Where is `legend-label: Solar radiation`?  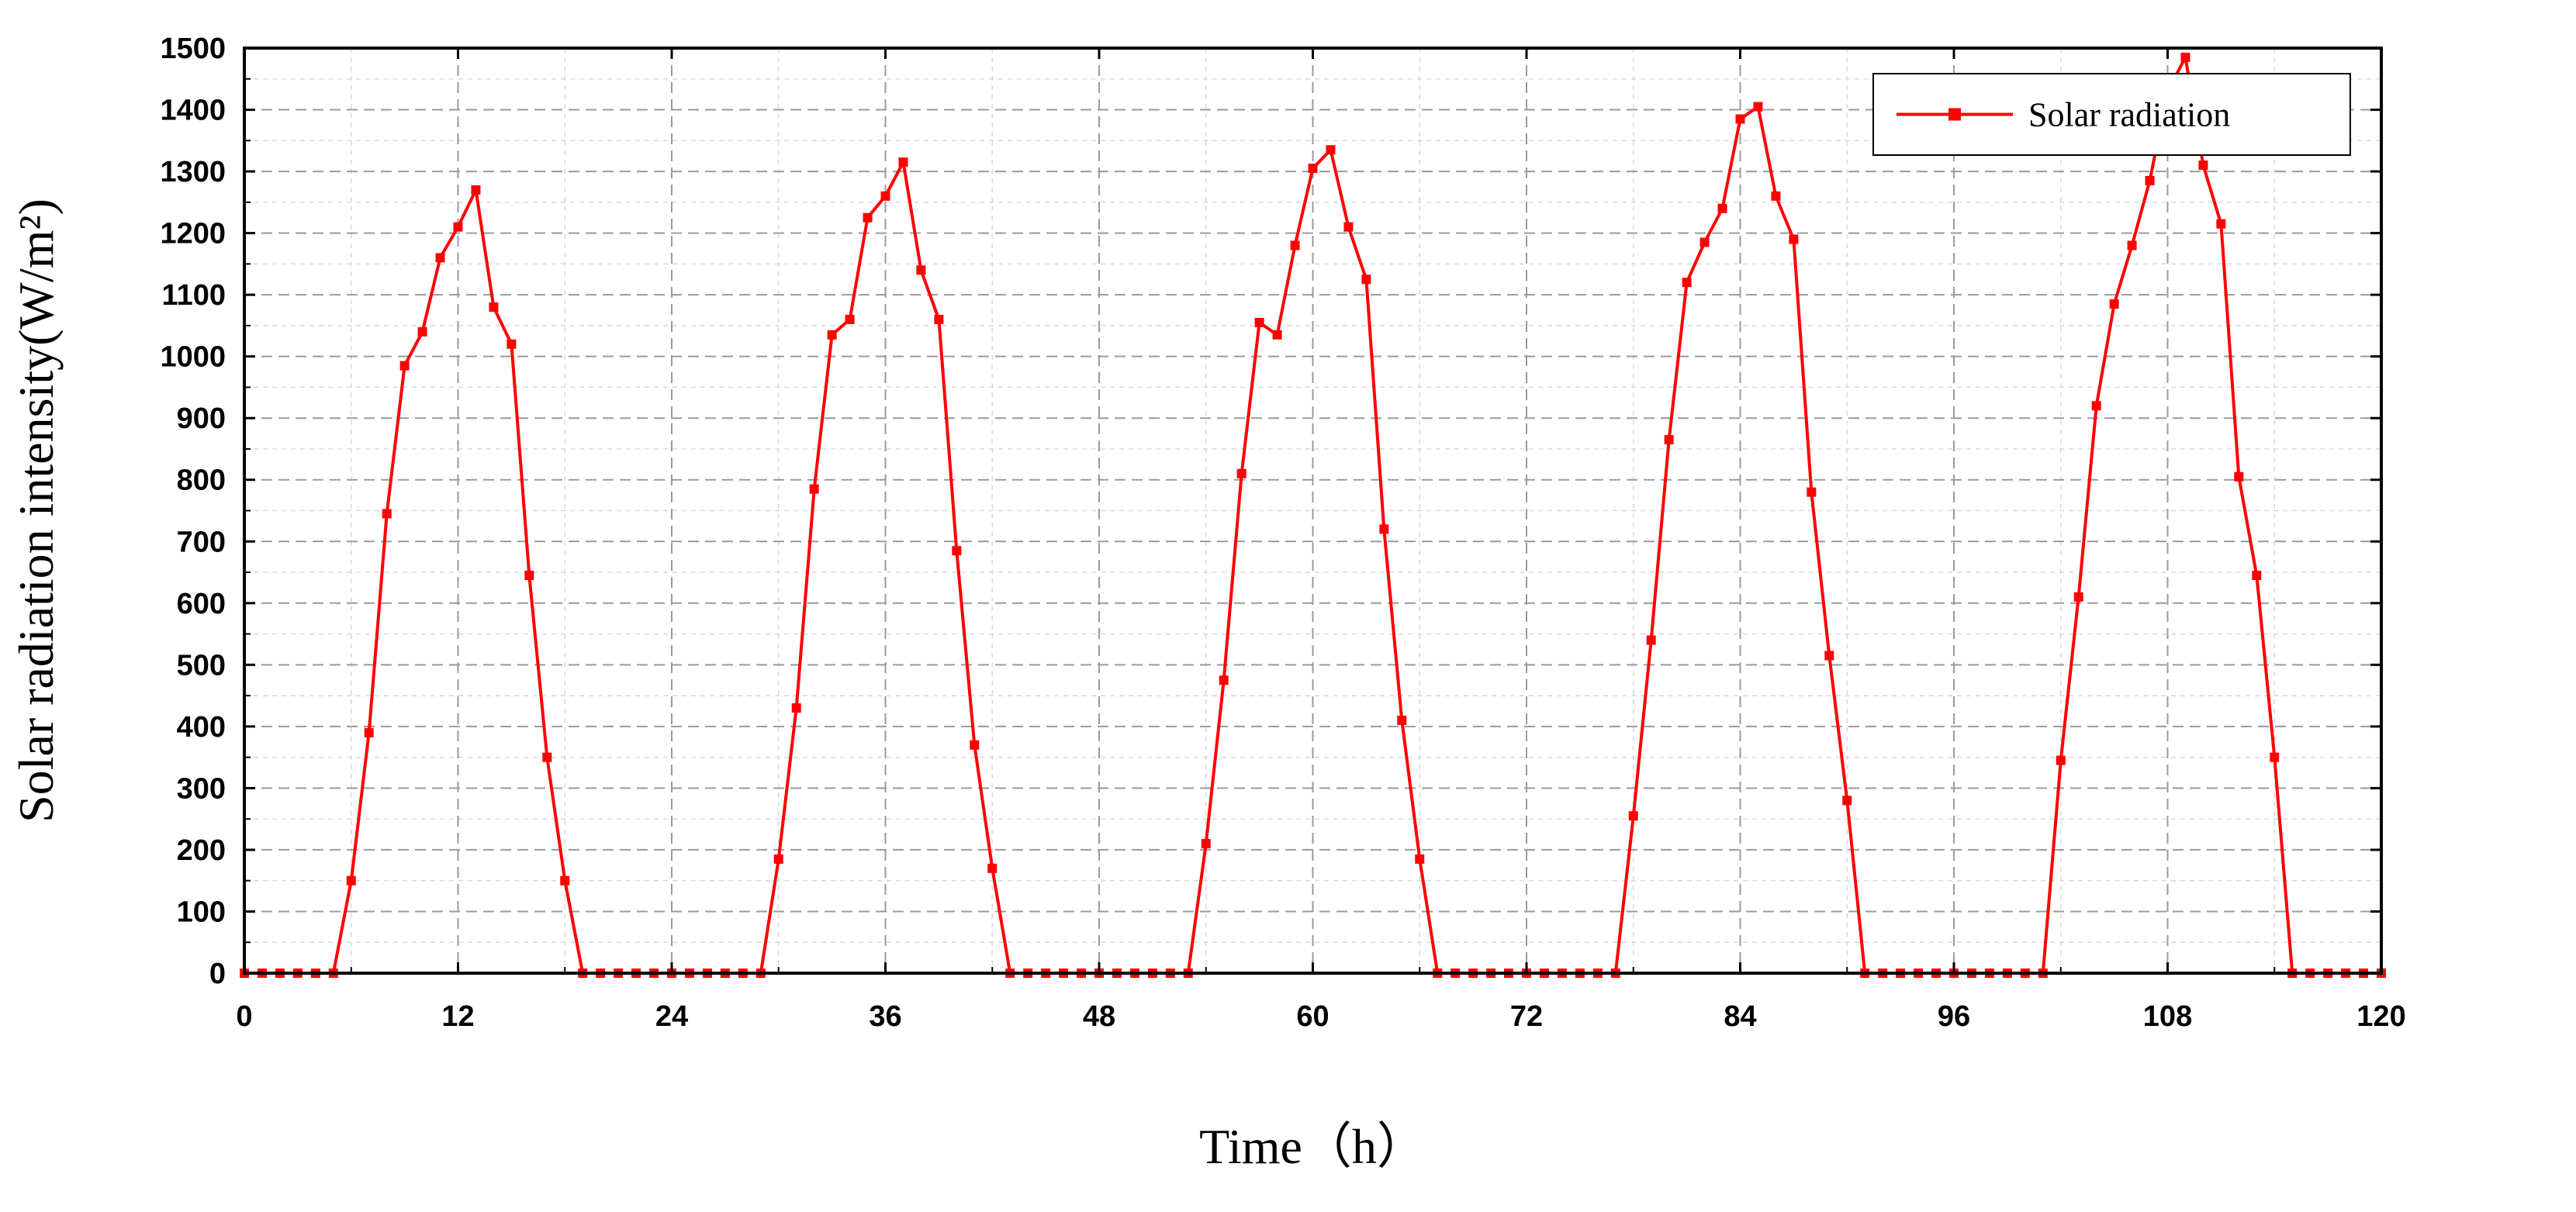 legend-label: Solar radiation is located at coordinates (2129, 115).